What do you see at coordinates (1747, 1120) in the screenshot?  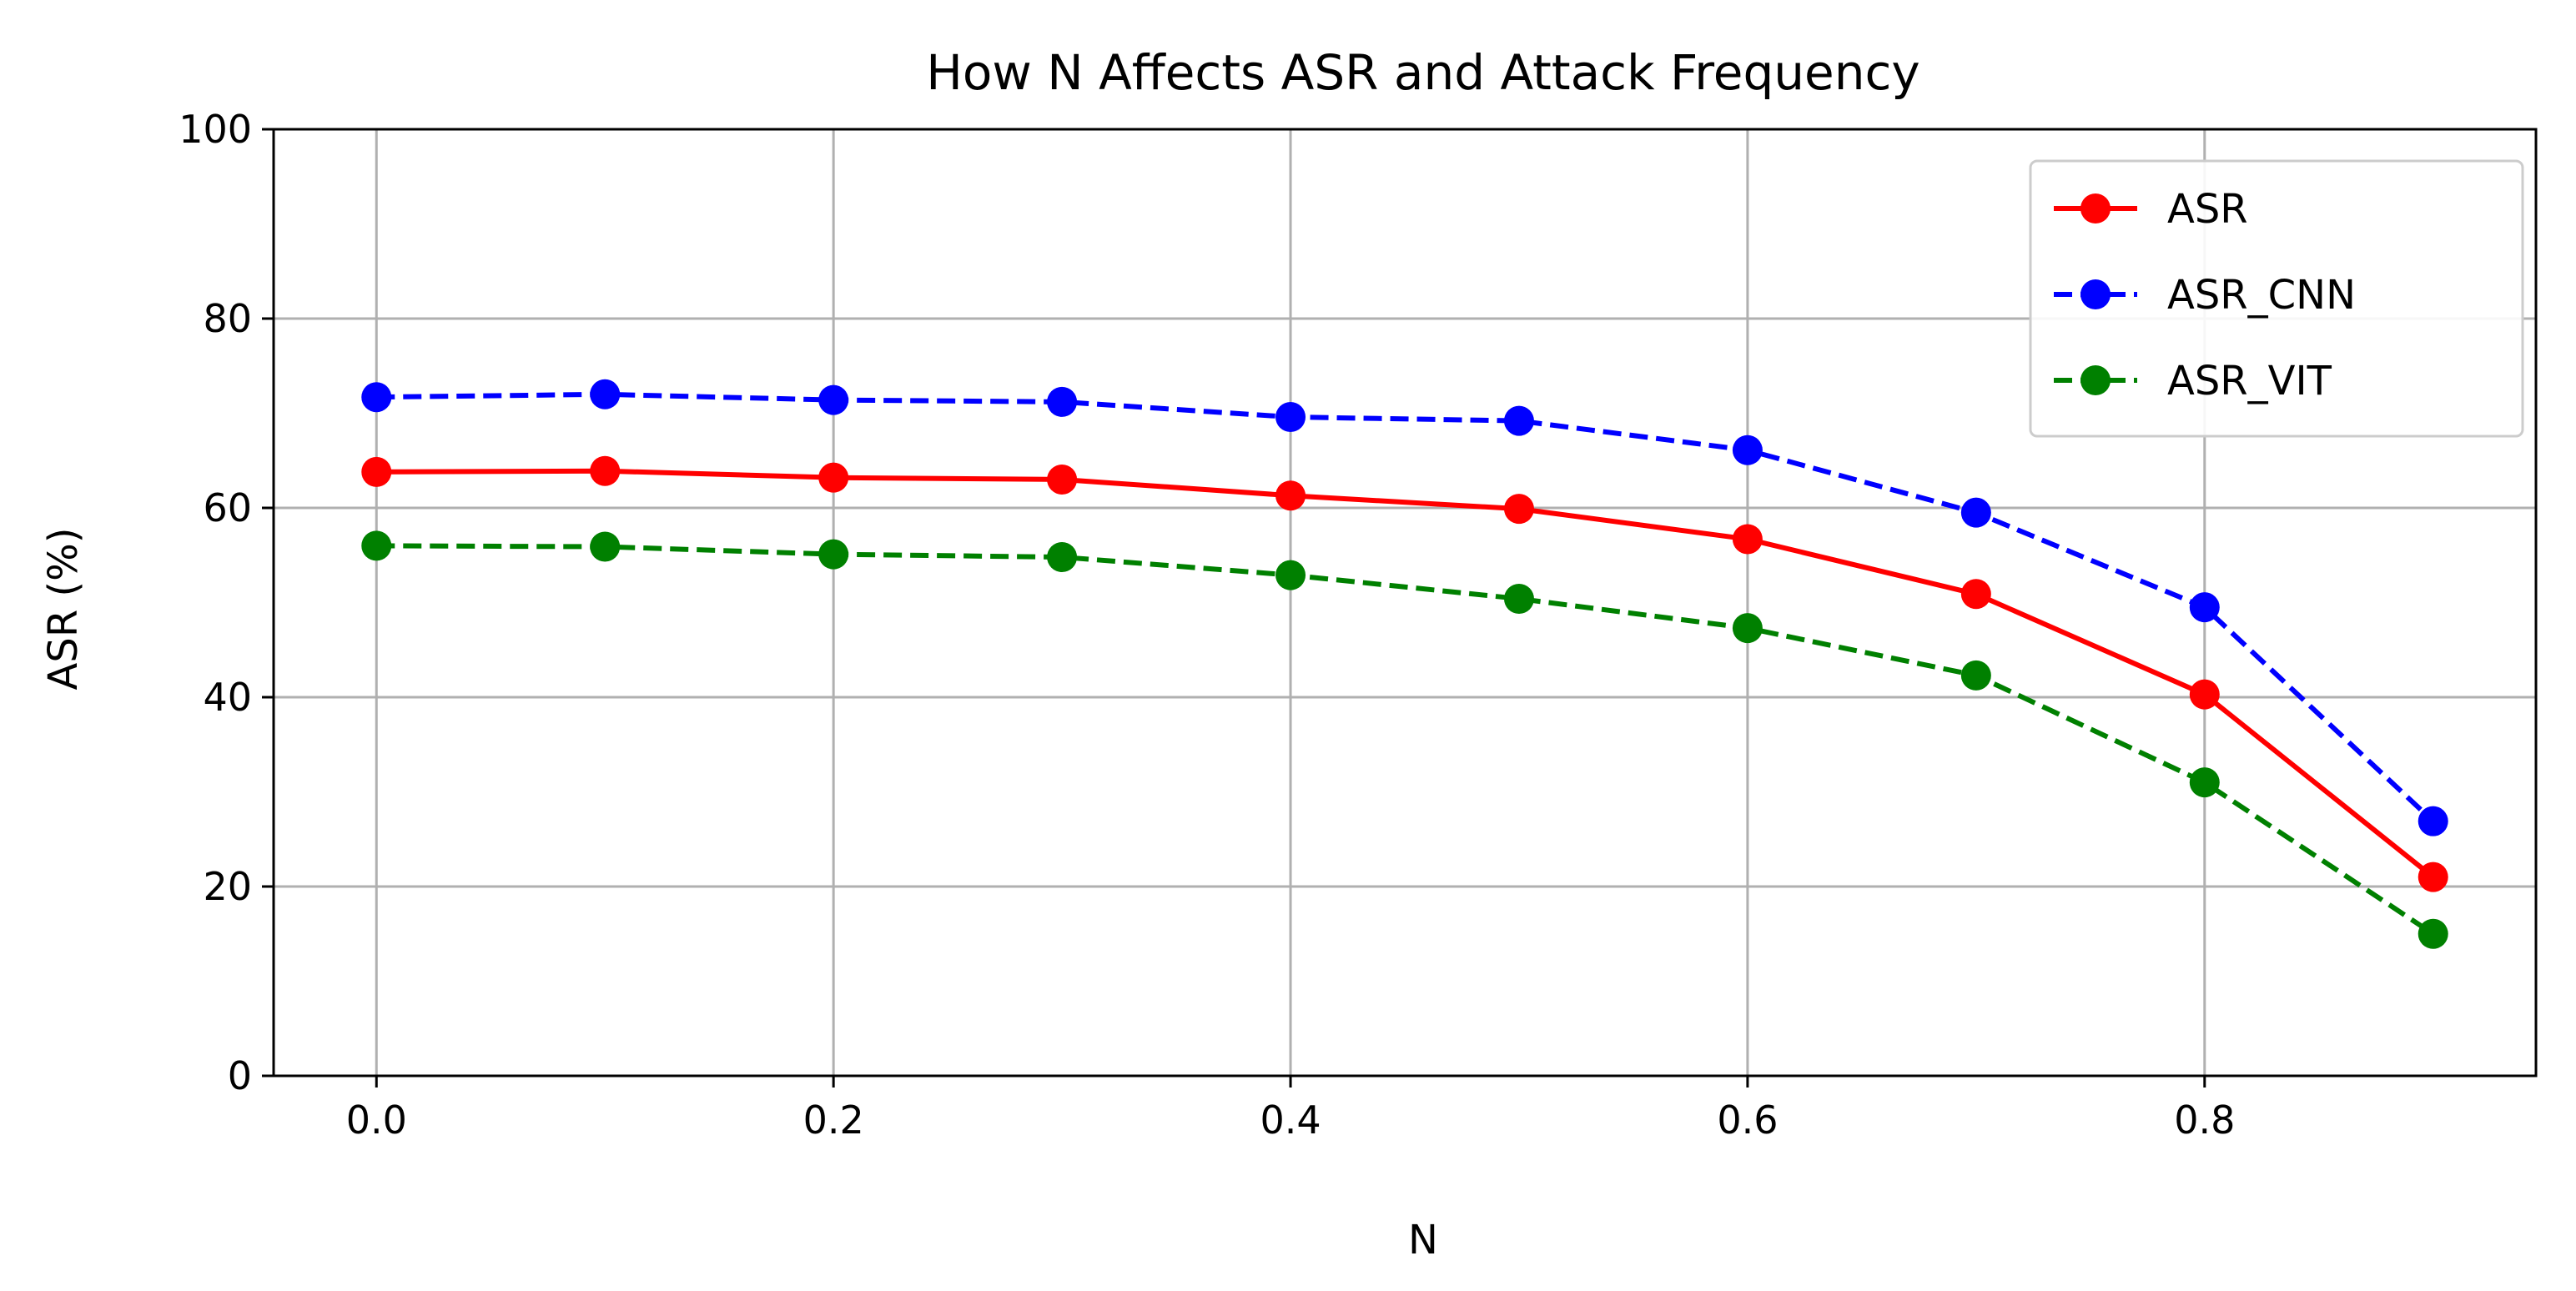 I see `x-tick-label: 0.6` at bounding box center [1747, 1120].